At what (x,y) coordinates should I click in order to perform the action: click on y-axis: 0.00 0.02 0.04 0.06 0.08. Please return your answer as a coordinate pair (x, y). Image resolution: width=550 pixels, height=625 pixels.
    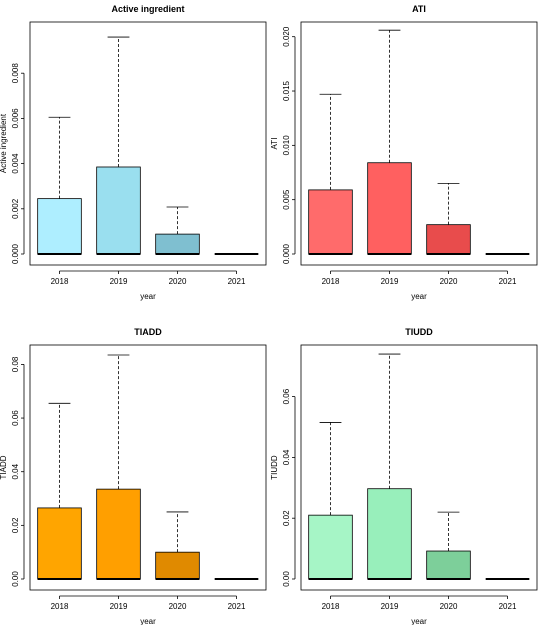
    Looking at the image, I should click on (18, 471).